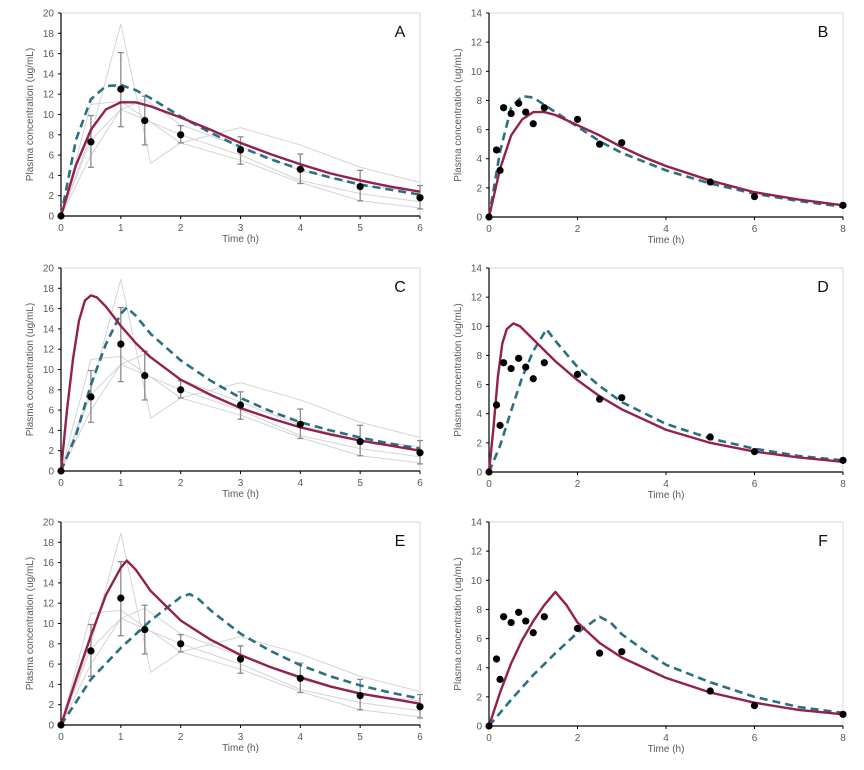 This screenshot has width=864, height=770. Describe the element at coordinates (823, 287) in the screenshot. I see `panel-label: D` at that location.